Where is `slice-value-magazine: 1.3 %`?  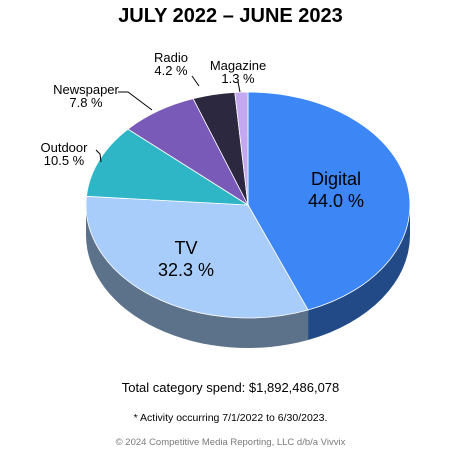
slice-value-magazine: 1.3 % is located at coordinates (238, 78).